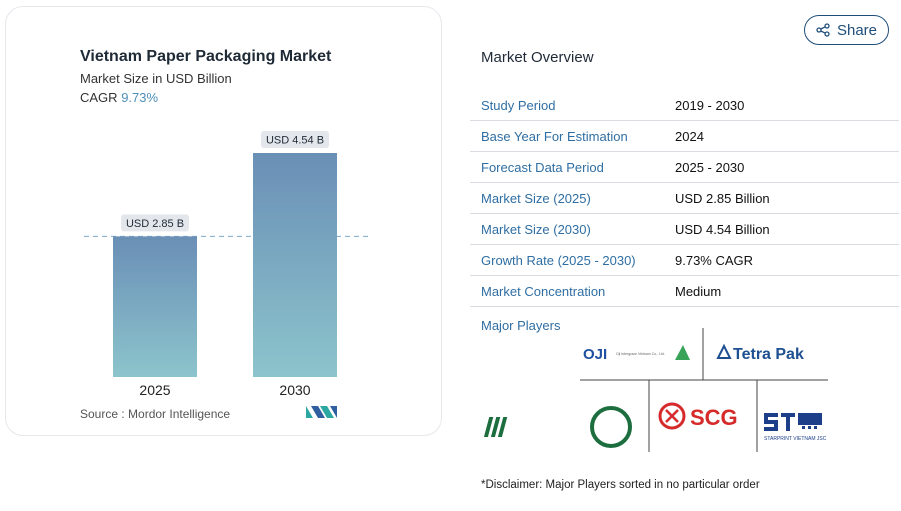  Describe the element at coordinates (543, 291) in the screenshot. I see `overview-key: Market Concentration` at that location.